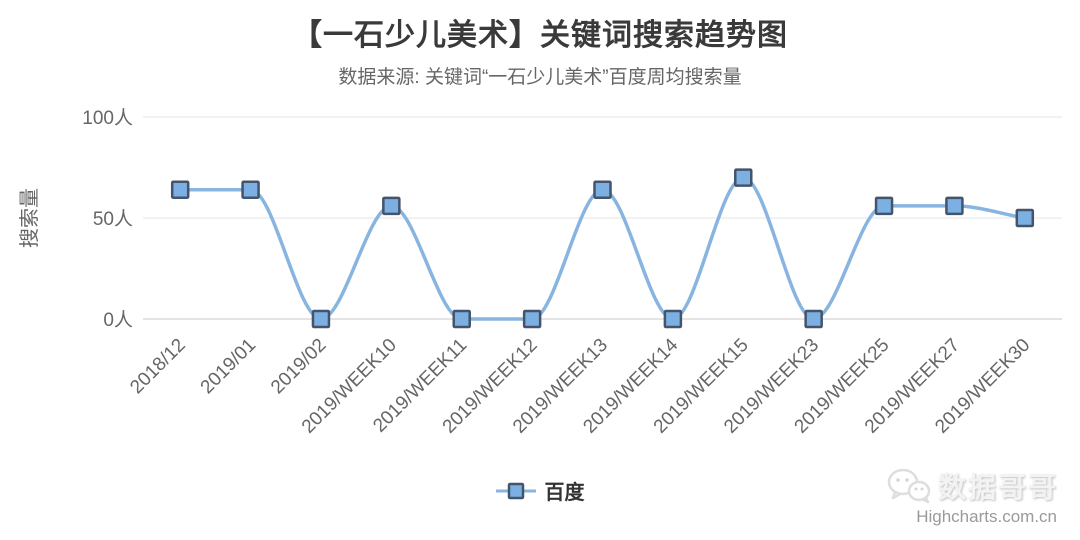 This screenshot has width=1080, height=540. Describe the element at coordinates (540, 77) in the screenshot. I see `chart-subtitle: 数据来源: 关键词“一石少儿美术”百度周均搜索量` at that location.